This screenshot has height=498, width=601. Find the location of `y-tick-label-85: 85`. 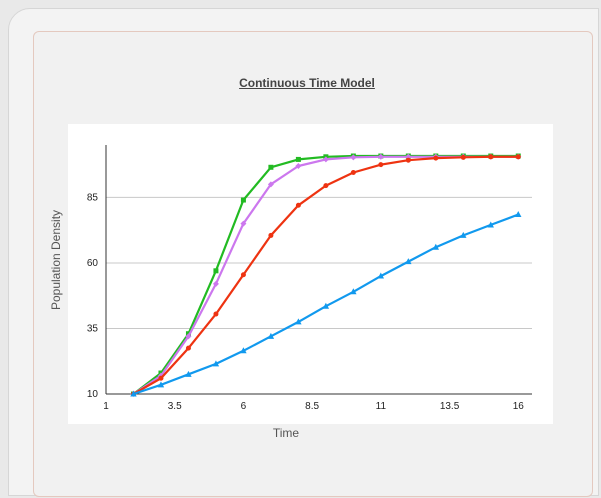

y-tick-label-85: 85 is located at coordinates (93, 197).